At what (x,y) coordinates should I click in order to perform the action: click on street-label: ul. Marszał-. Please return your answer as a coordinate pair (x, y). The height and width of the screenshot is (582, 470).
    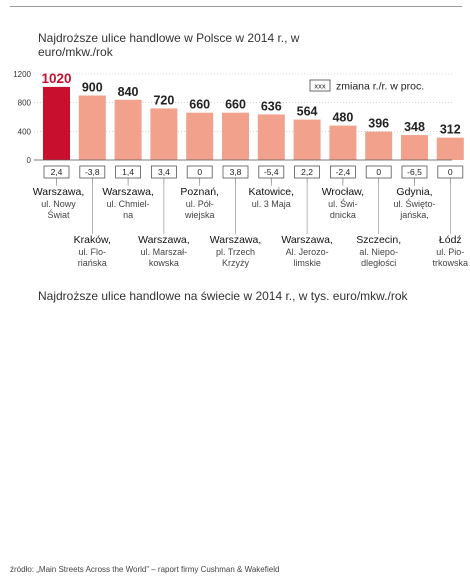
    Looking at the image, I should click on (164, 252).